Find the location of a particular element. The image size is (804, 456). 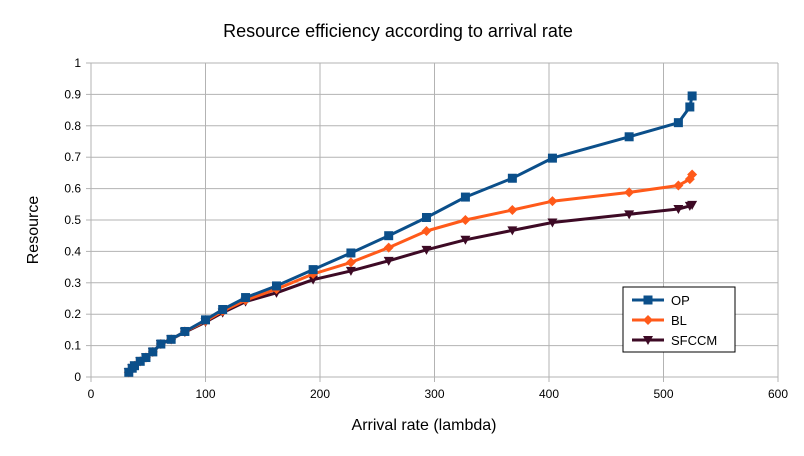

y-tick-label: 0.8 is located at coordinates (72, 126).